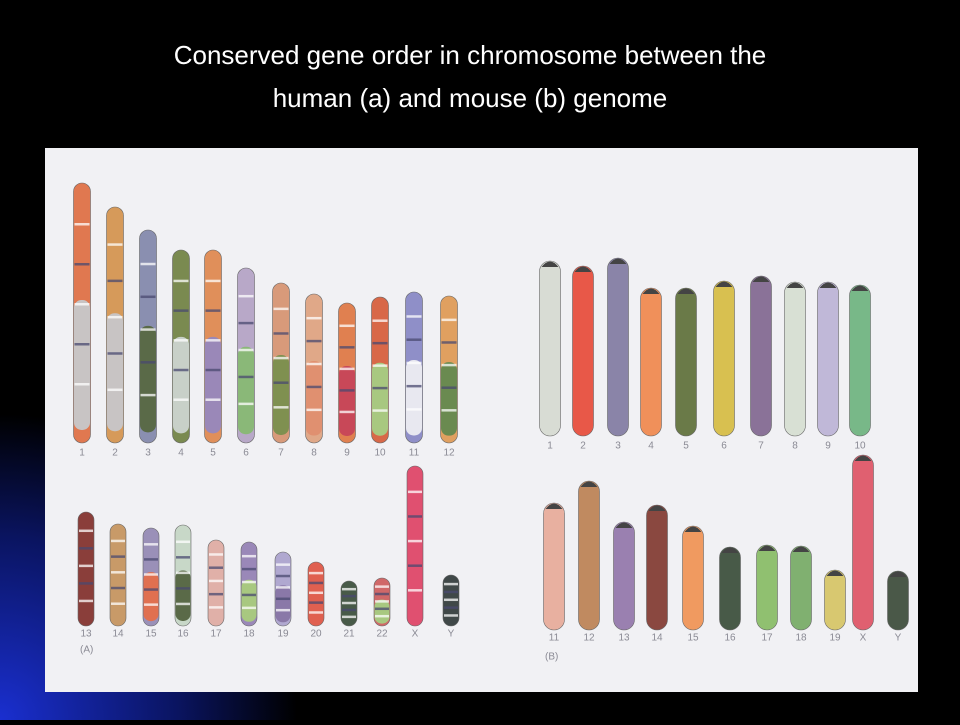 Image resolution: width=960 pixels, height=725 pixels. I want to click on chromosome-label: 6, so click(724, 446).